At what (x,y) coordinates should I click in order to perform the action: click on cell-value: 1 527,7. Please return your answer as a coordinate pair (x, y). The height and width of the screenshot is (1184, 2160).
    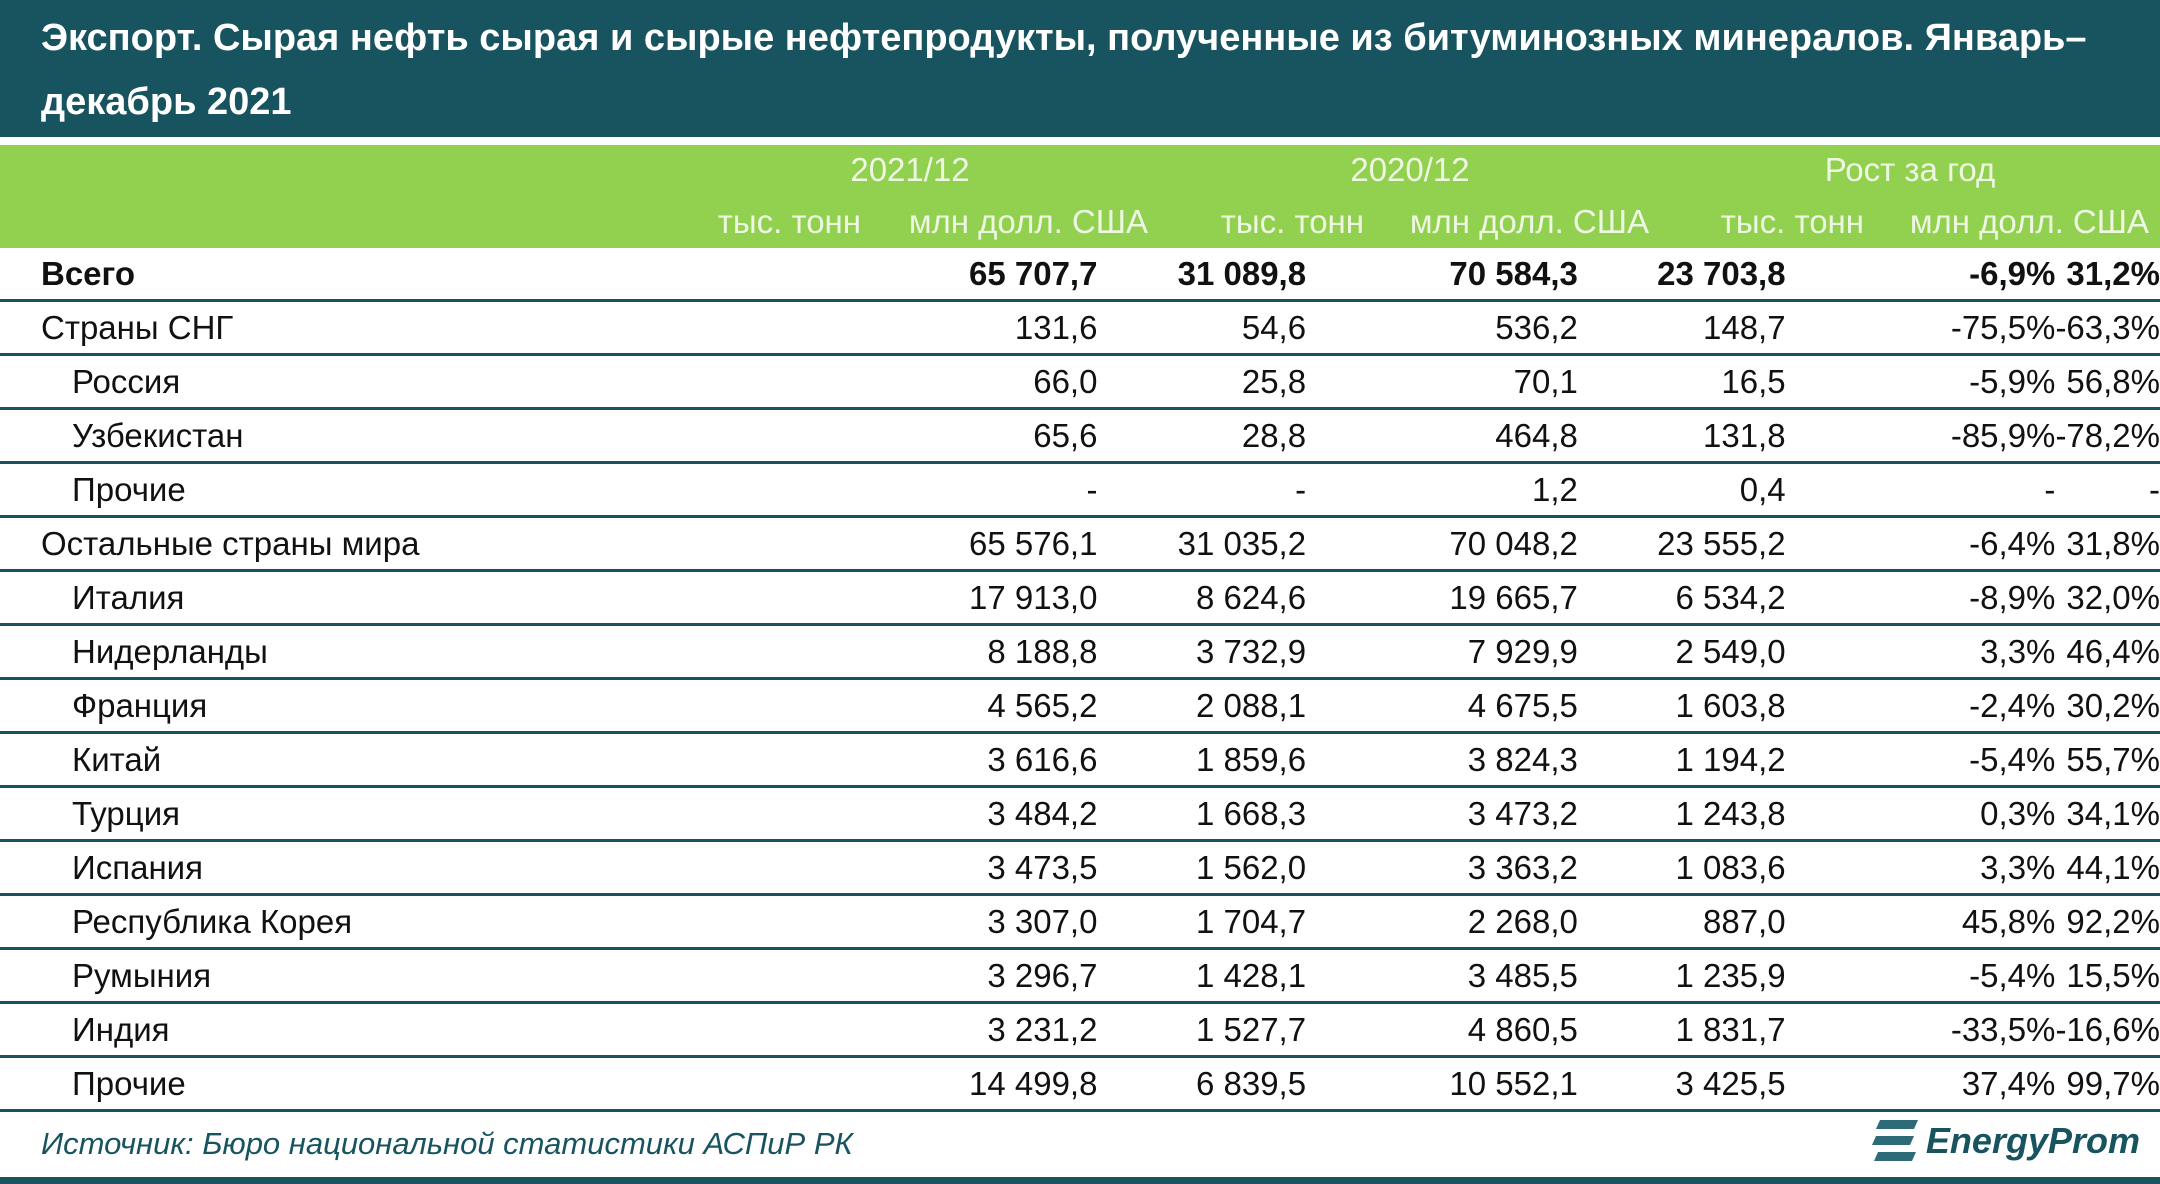
    Looking at the image, I should click on (1202, 1030).